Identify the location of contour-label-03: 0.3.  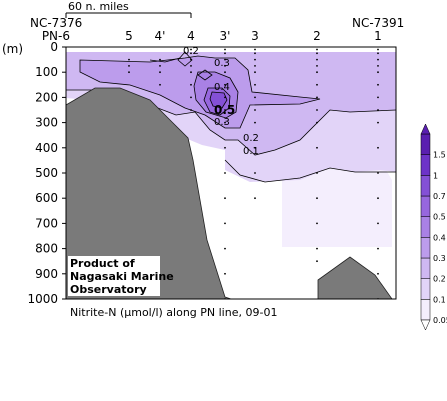
(222, 63).